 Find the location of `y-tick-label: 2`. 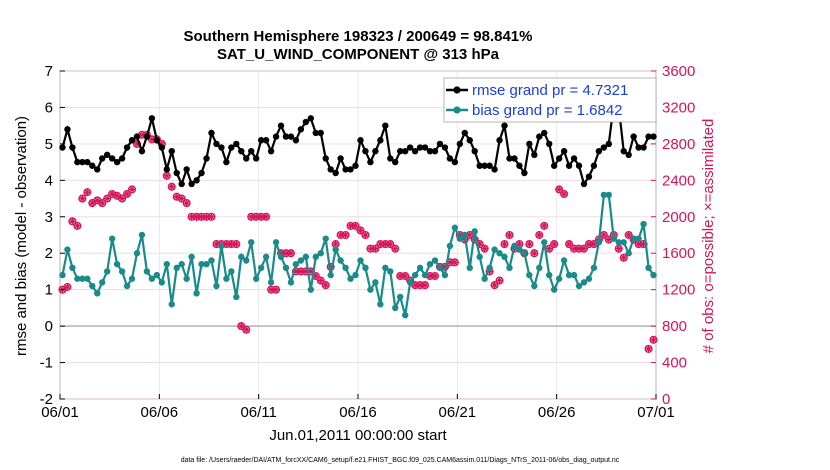

y-tick-label: 2 is located at coordinates (49, 253).